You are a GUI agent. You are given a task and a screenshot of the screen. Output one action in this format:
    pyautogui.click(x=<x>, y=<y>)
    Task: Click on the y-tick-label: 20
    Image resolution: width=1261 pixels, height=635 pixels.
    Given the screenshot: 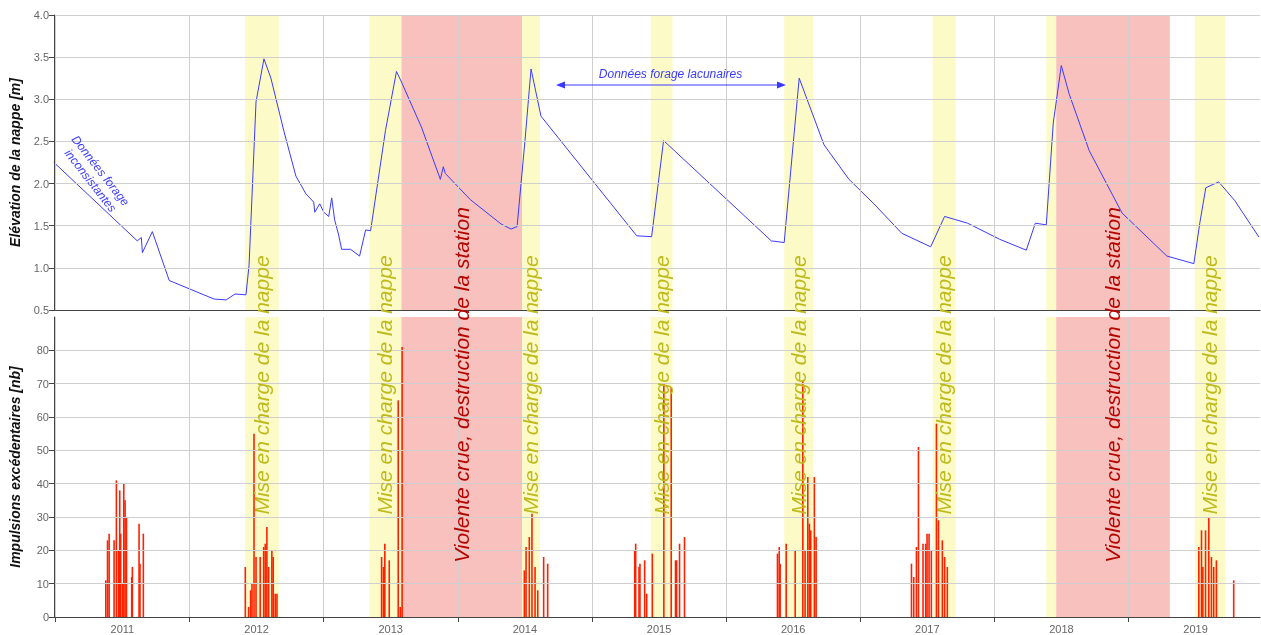 What is the action you would take?
    pyautogui.click(x=42, y=550)
    